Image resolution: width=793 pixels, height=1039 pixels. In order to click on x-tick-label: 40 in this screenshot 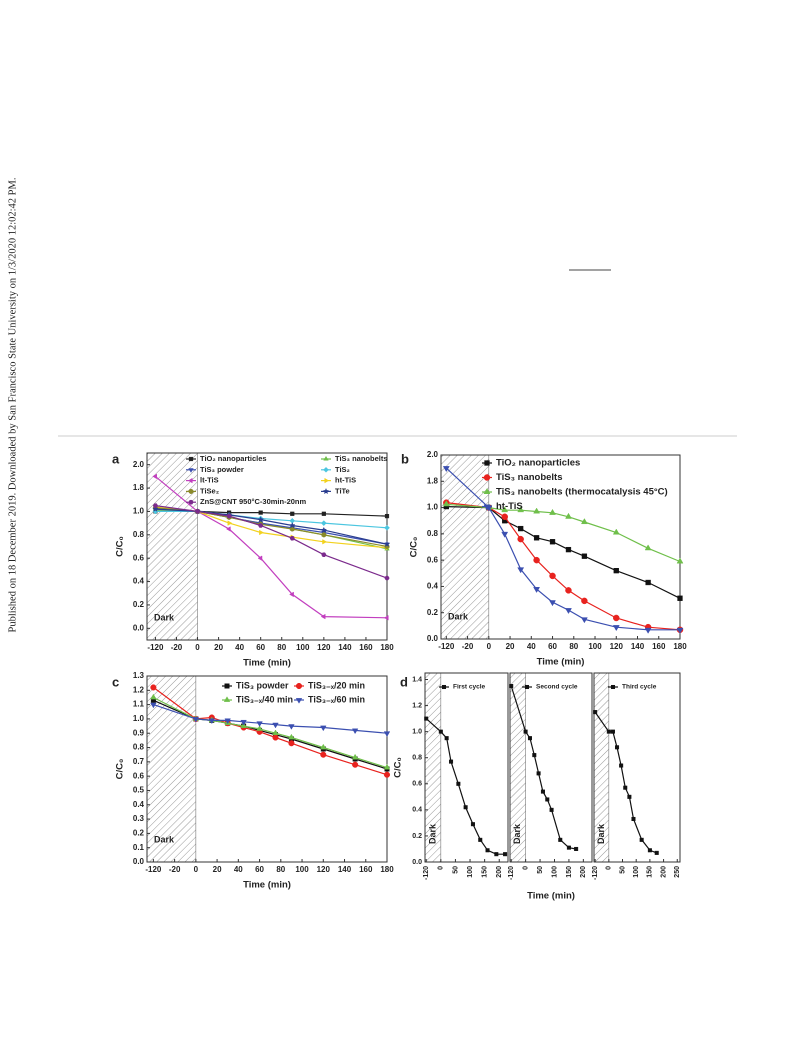, I will do `click(239, 647)`.